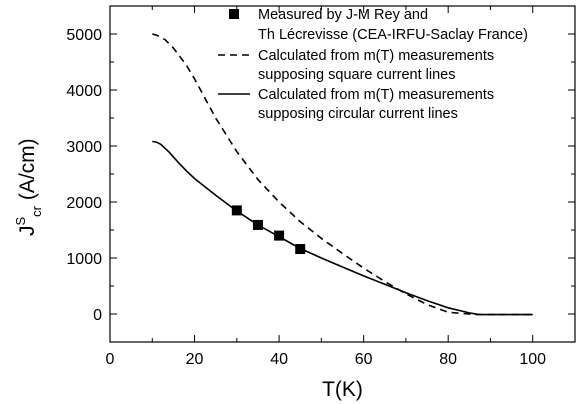  I want to click on y-tick-label: 1000, so click(84, 259).